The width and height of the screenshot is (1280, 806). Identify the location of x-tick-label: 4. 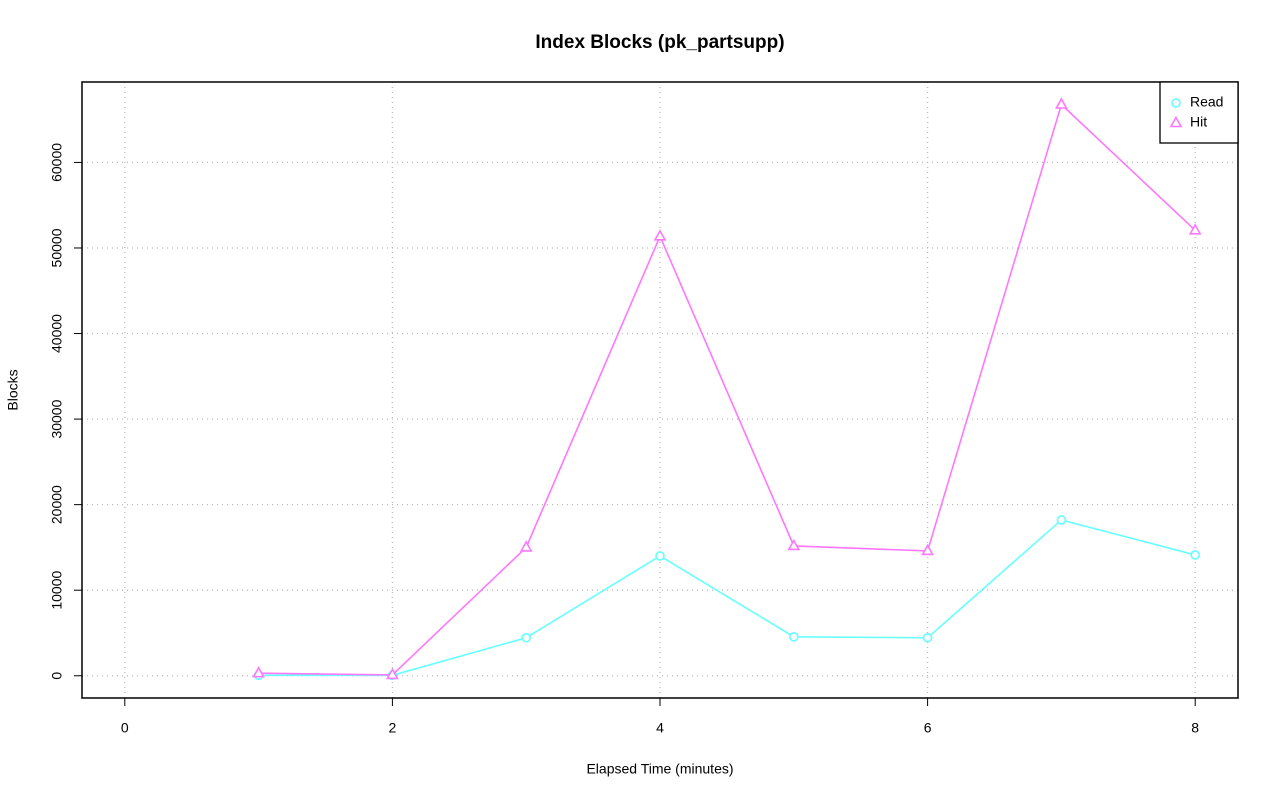
(660, 728).